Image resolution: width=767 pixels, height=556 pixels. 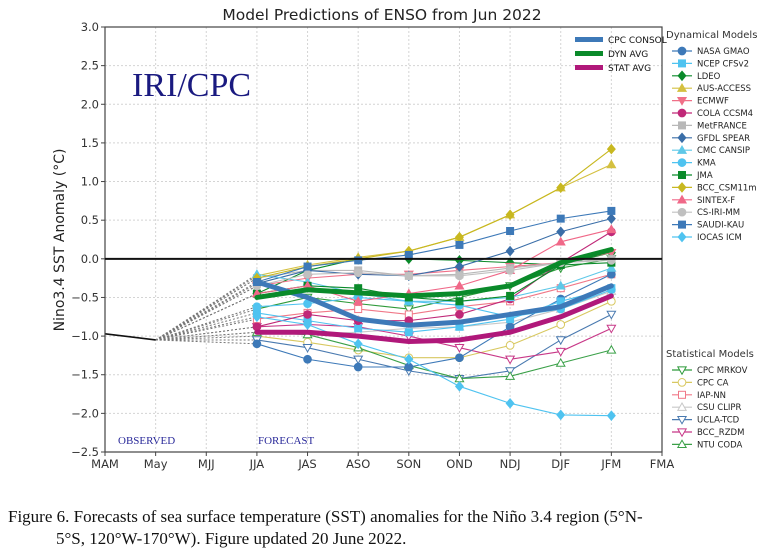 I want to click on legend-label: JMA, so click(x=704, y=176).